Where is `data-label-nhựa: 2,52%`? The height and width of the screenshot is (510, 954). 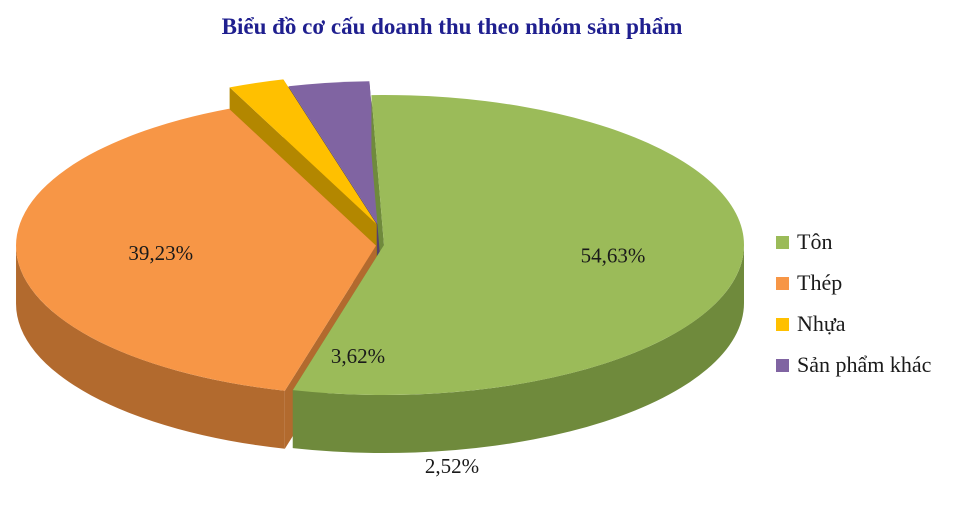
data-label-nhựa: 2,52% is located at coordinates (452, 466).